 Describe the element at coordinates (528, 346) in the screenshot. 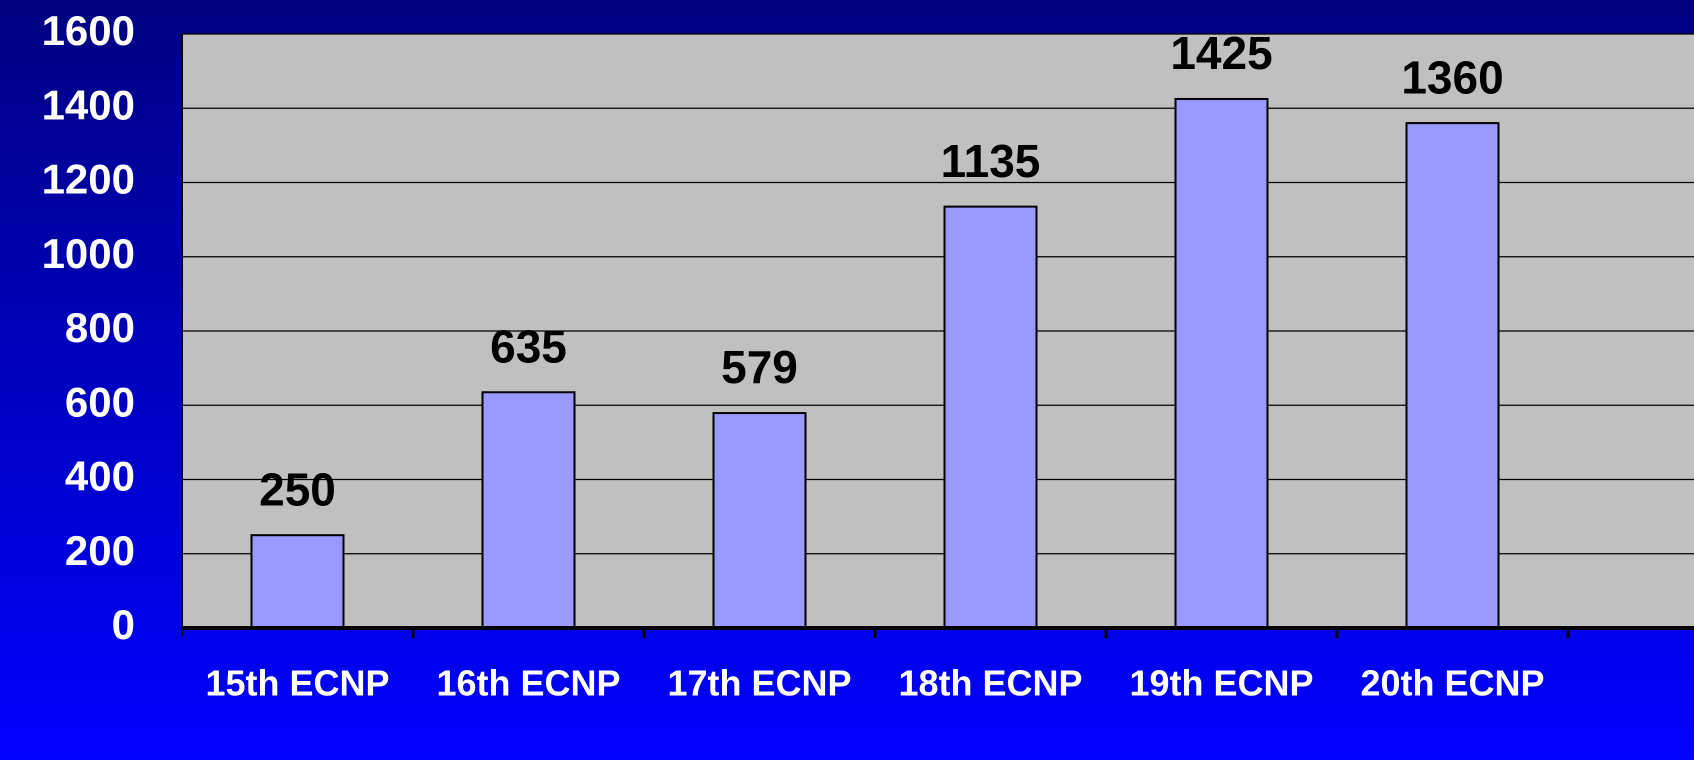

I see `data-label: 635` at that location.